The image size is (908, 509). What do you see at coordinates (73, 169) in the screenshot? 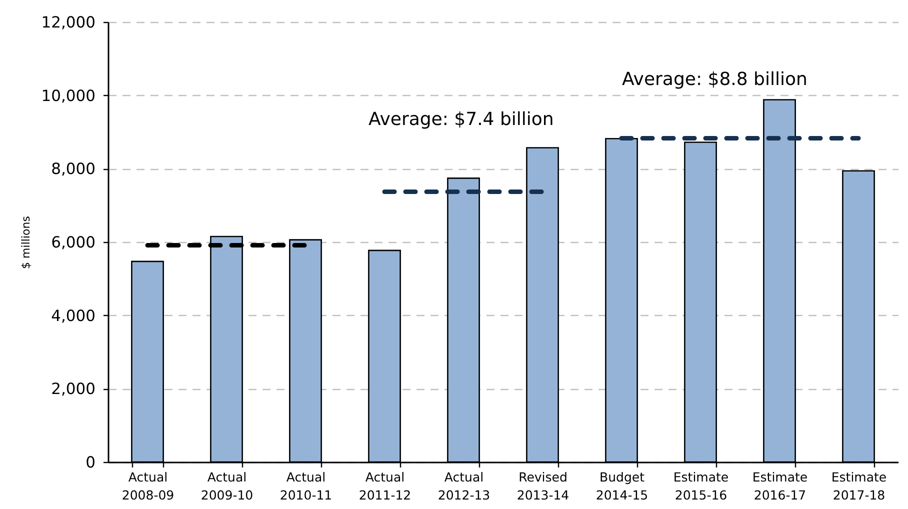
I see `y-tick-label: 8,000` at bounding box center [73, 169].